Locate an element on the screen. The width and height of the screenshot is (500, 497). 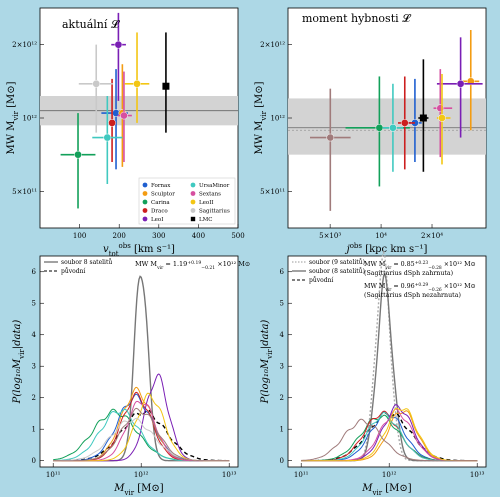
legend-label-Sagittarius: Sagittarius is located at coordinates (214, 212).